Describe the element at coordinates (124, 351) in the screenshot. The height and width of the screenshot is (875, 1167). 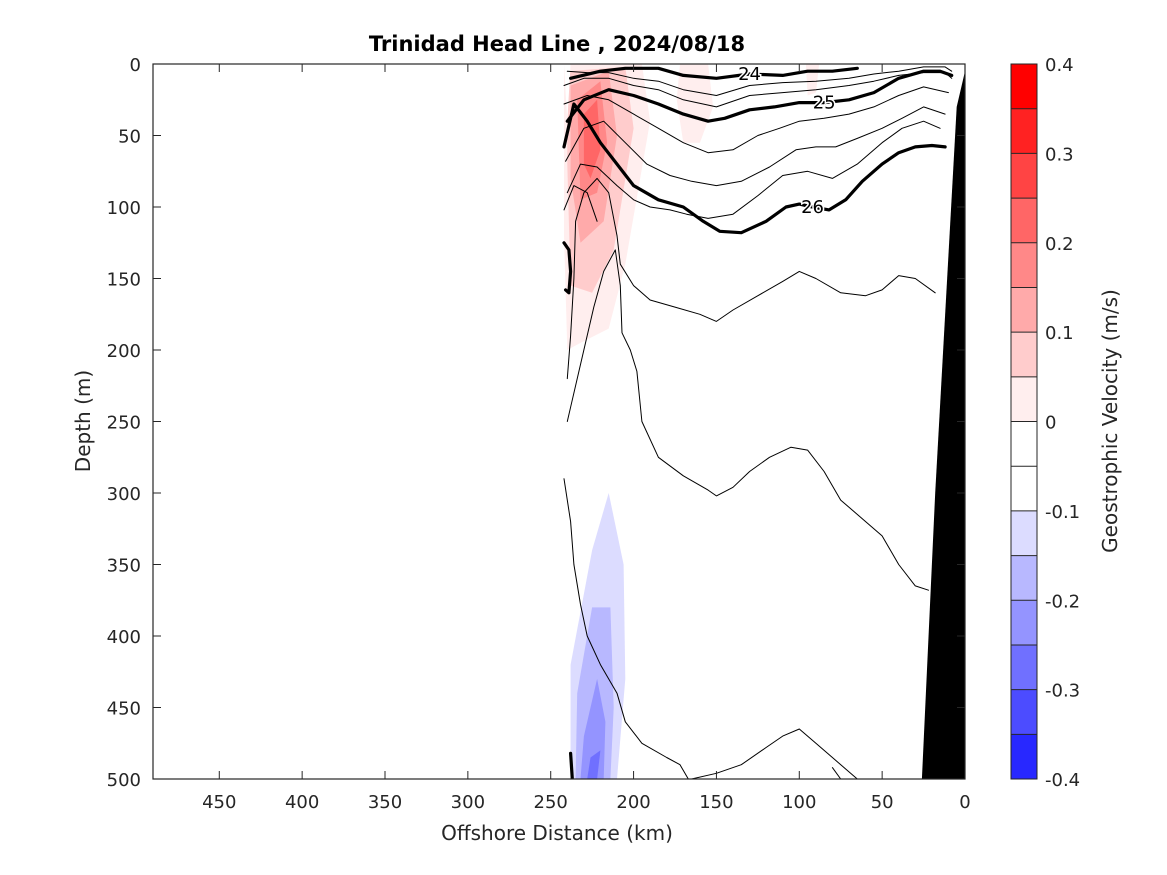
I see `y-tick-label-4: 200` at that location.